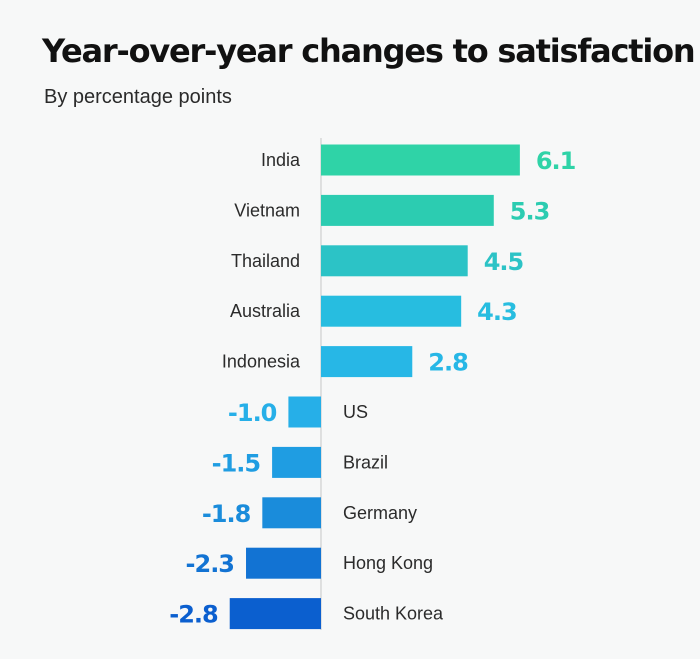  What do you see at coordinates (265, 311) in the screenshot?
I see `category-label-australia: Australia` at bounding box center [265, 311].